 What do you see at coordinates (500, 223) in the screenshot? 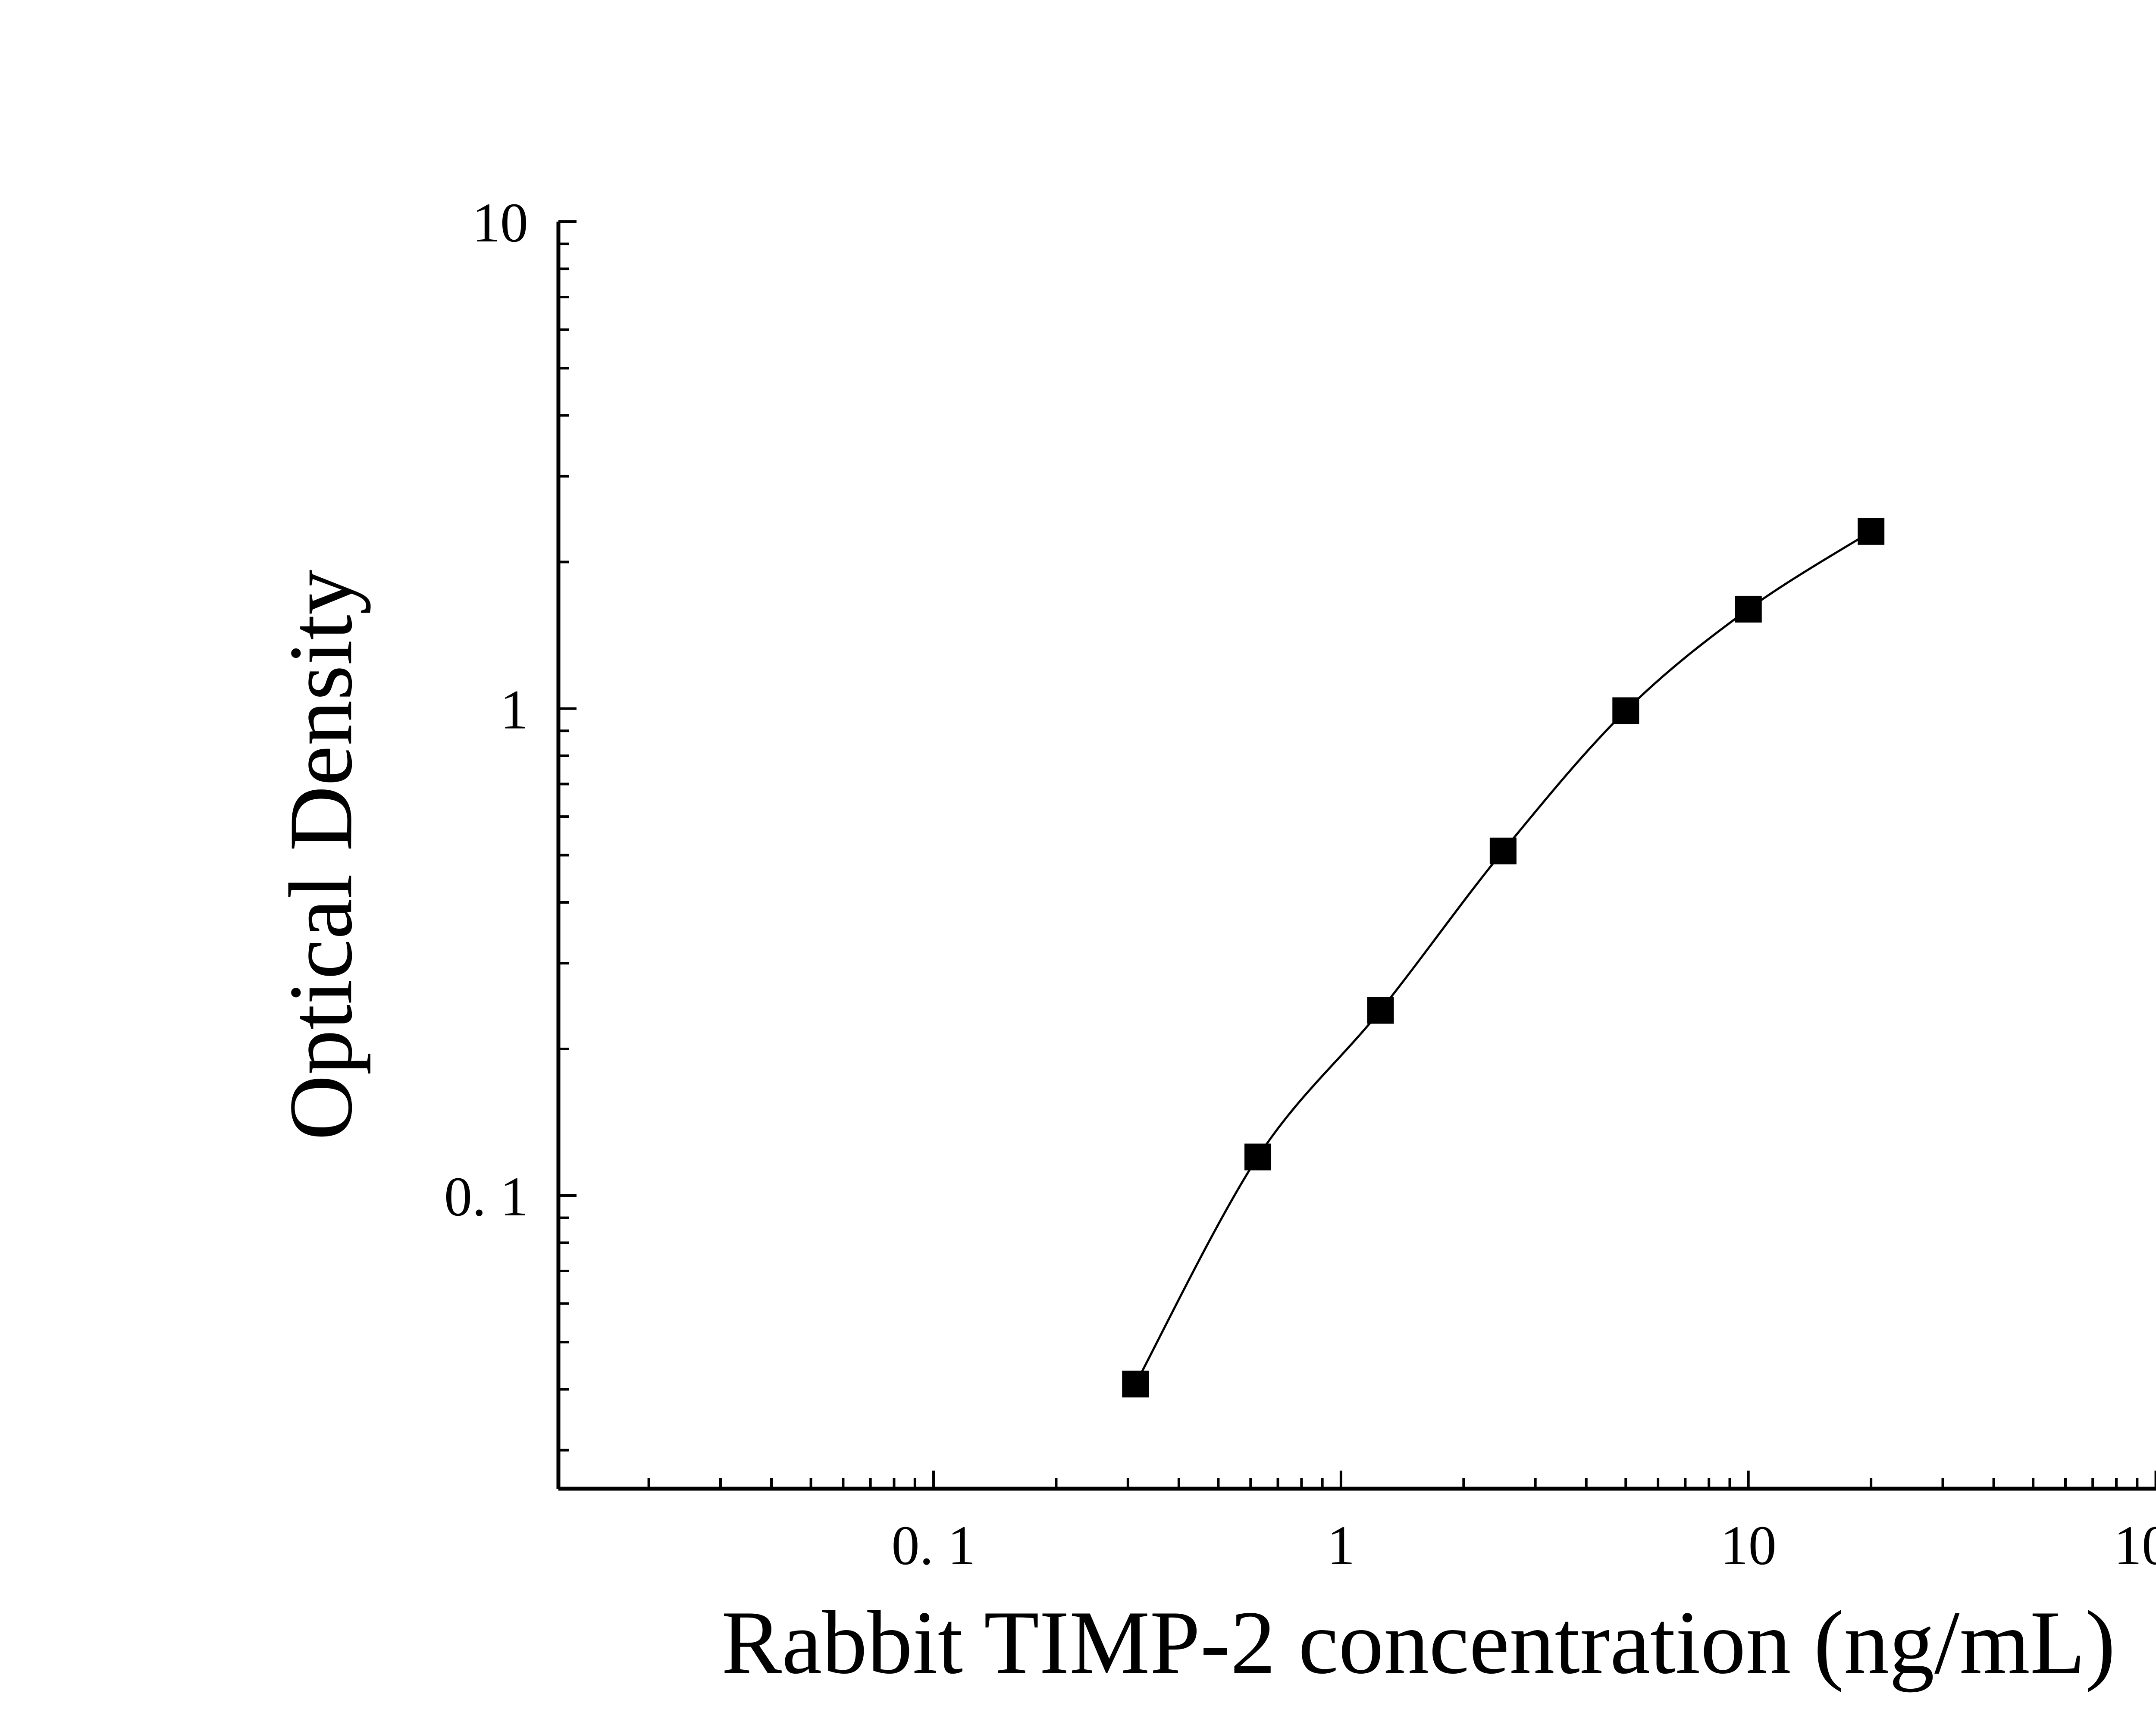
I see `y-tick-label: 10` at bounding box center [500, 223].